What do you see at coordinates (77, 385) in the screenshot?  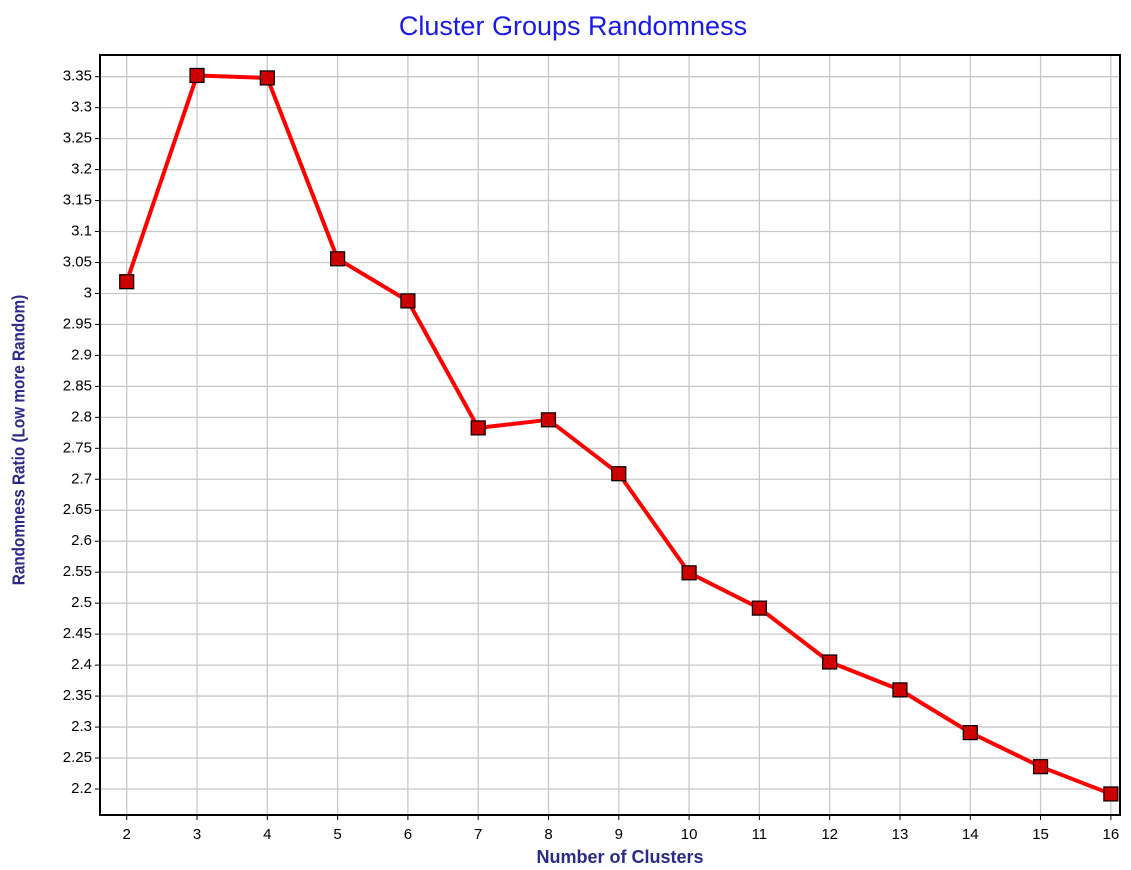 I see `y-tick-label: 2.85` at bounding box center [77, 385].